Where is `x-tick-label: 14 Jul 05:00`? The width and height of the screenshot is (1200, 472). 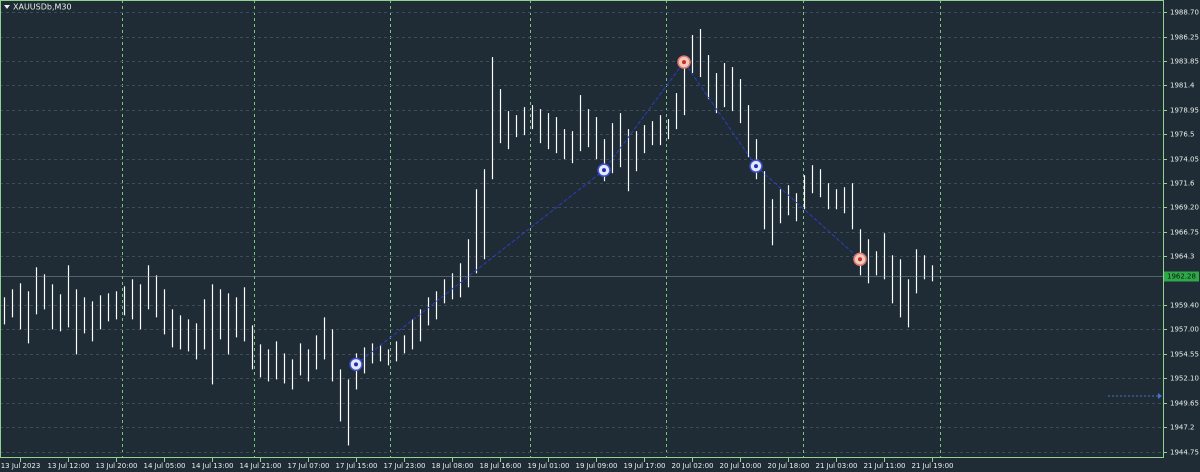 x-tick-label: 14 Jul 05:00 is located at coordinates (165, 466).